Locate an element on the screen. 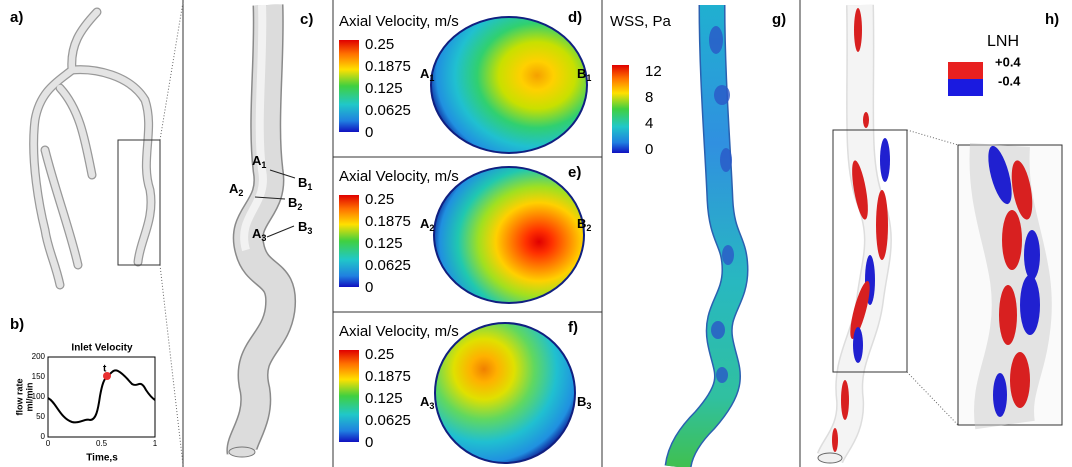 The image size is (1072, 467). zoom-lines is located at coordinates (932, 277).